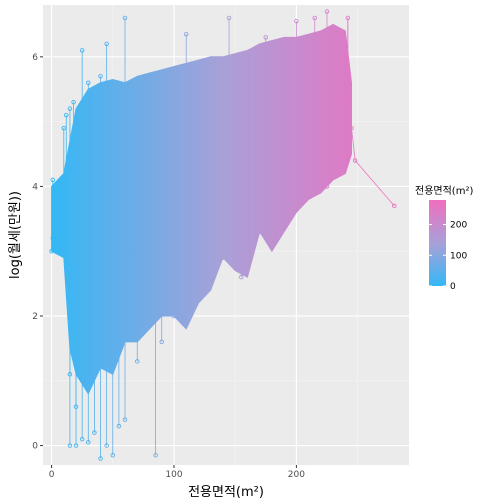 This screenshot has height=504, width=504. I want to click on y-tick-label: 2, so click(35, 317).